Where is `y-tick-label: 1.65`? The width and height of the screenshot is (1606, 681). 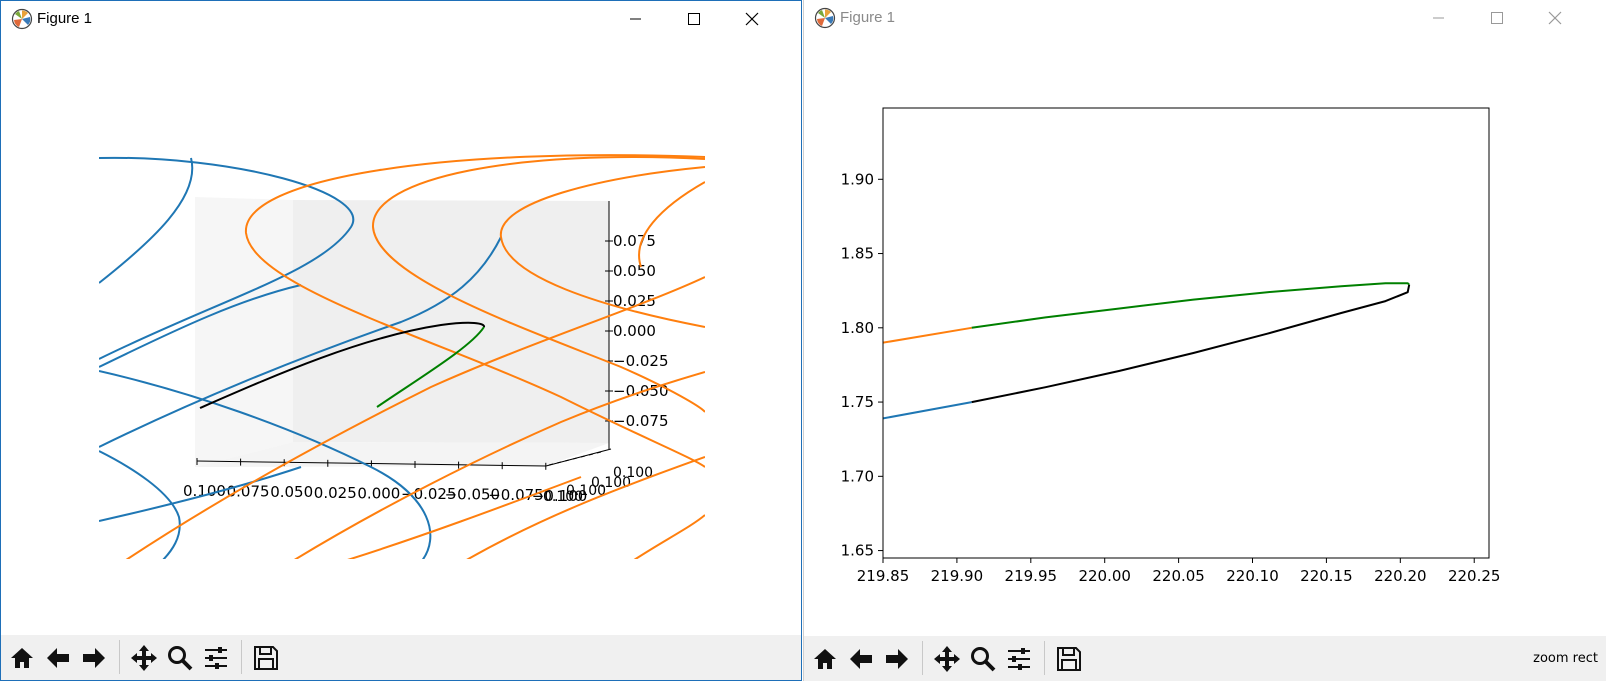
y-tick-label: 1.65 is located at coordinates (857, 551).